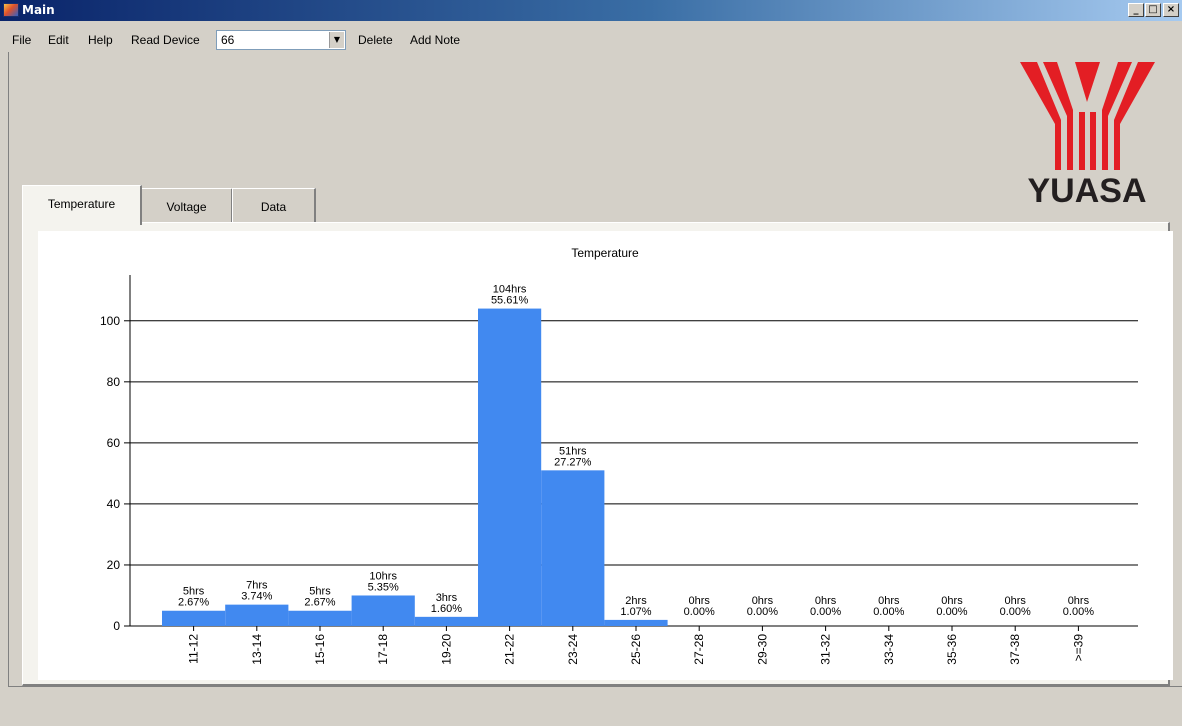 The width and height of the screenshot is (1182, 726). Describe the element at coordinates (510, 649) in the screenshot. I see `x-tick-label: 21-22` at that location.